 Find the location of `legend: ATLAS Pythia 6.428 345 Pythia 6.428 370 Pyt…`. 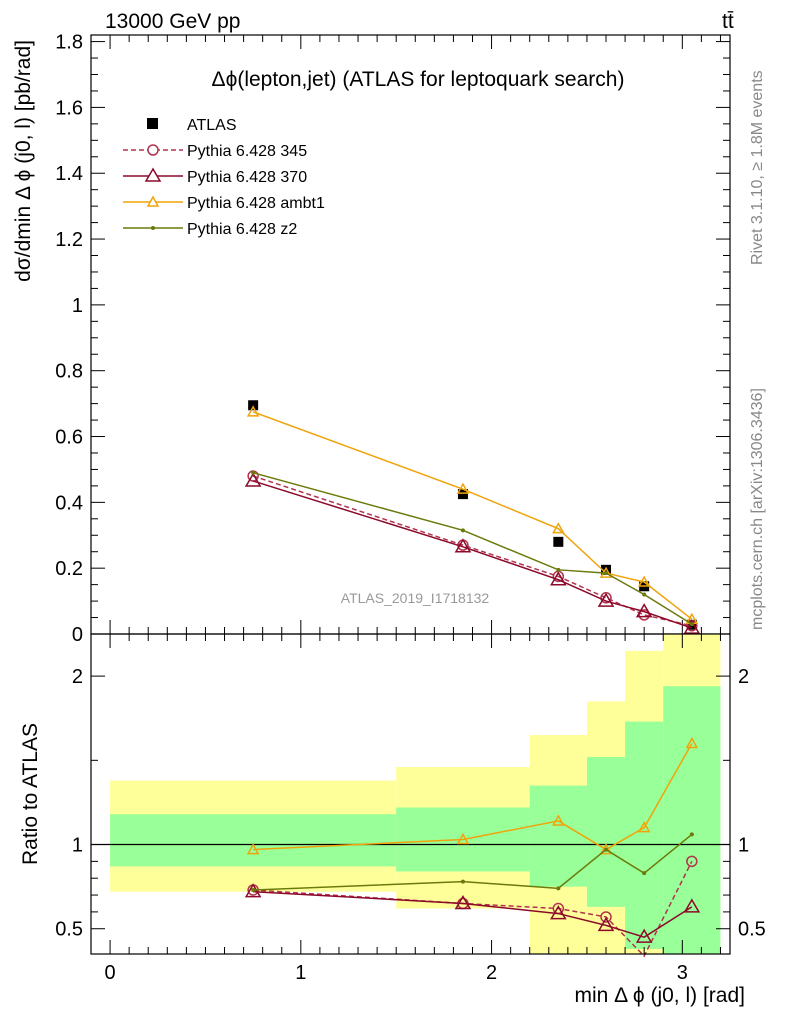

legend: ATLAS Pythia 6.428 345 Pythia 6.428 370 Pyt… is located at coordinates (224, 177).